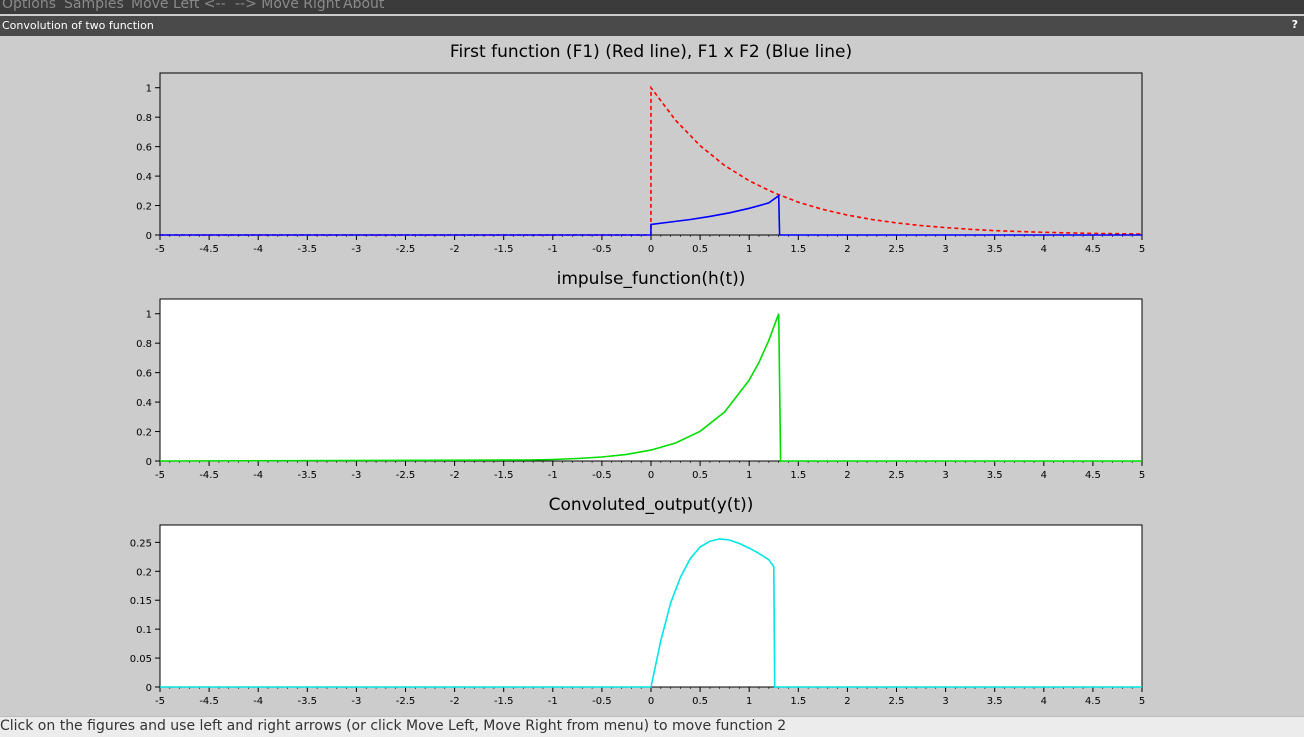 This screenshot has width=1304, height=737. I want to click on chart-0-xtick-label: -2, so click(455, 249).